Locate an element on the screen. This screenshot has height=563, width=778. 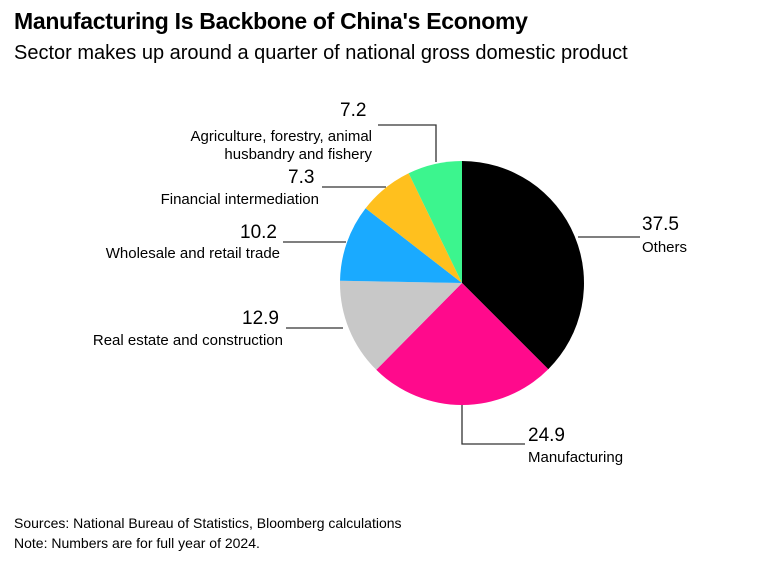
pie-slice-financial is located at coordinates (413, 228).